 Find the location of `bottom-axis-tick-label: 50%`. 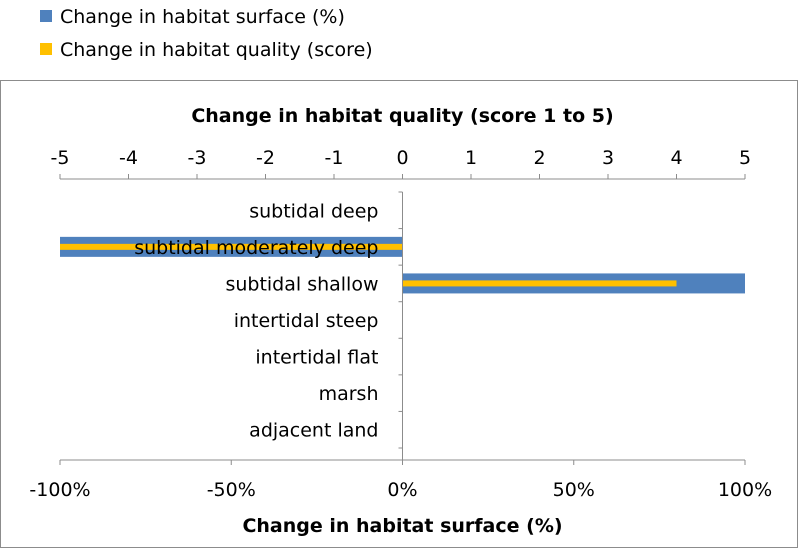

bottom-axis-tick-label: 50% is located at coordinates (574, 490).